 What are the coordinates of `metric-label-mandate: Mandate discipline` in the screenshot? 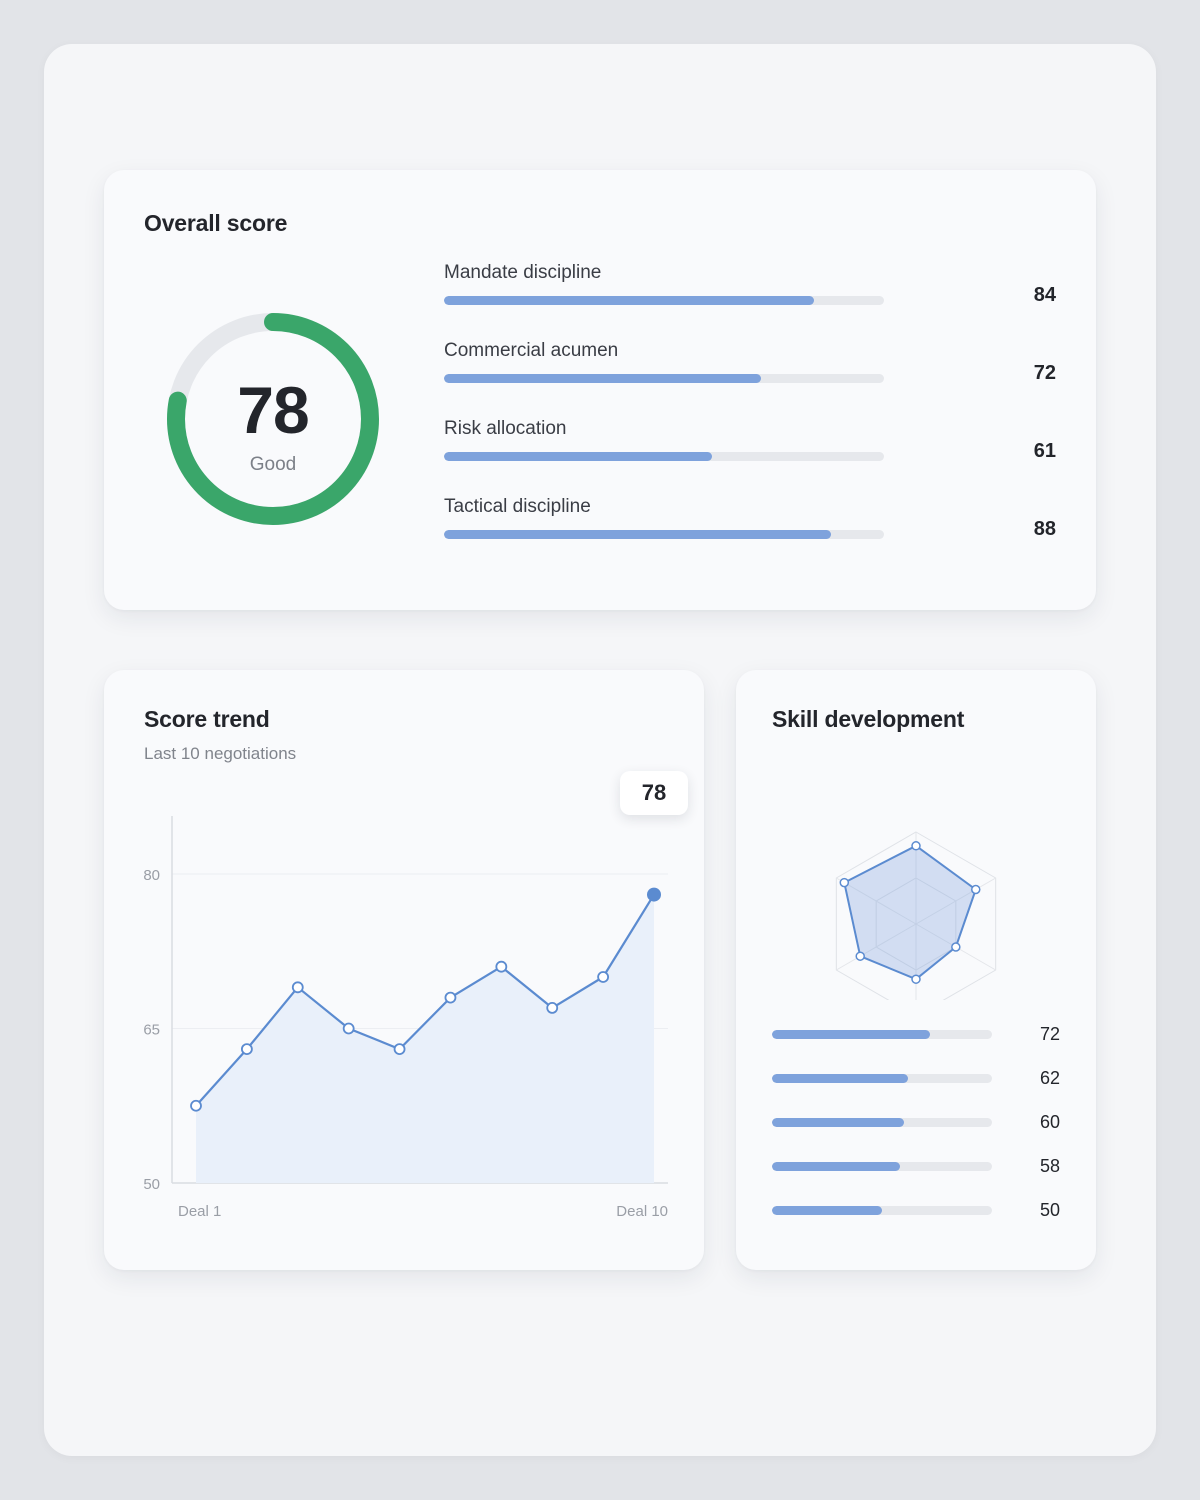 It's located at (523, 272).